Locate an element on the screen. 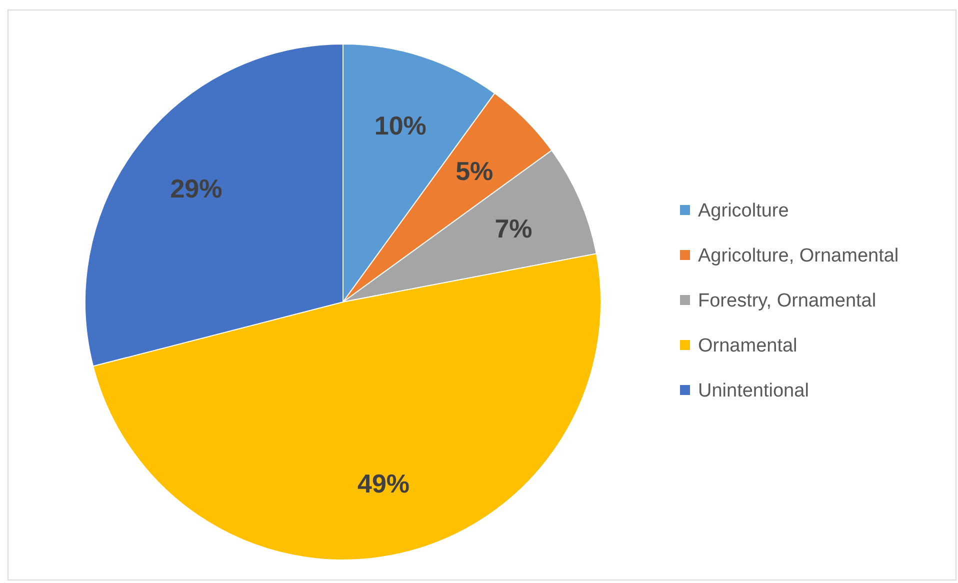 This screenshot has height=583, width=958. legend-label: Unintentional is located at coordinates (753, 391).